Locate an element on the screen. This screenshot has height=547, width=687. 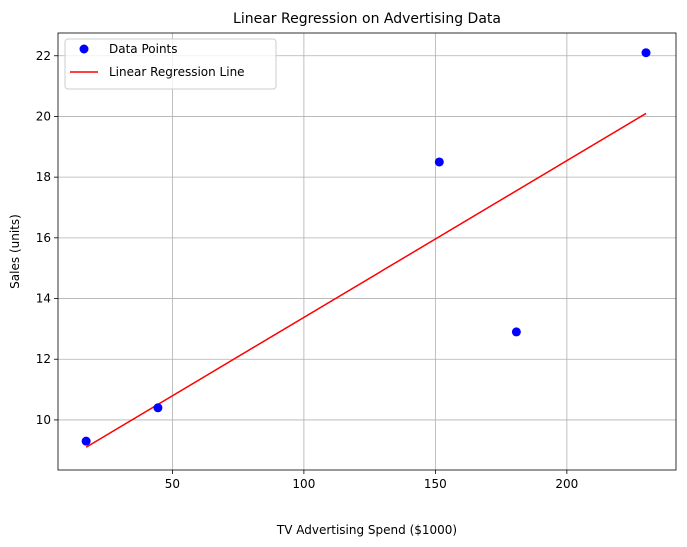
legend-box is located at coordinates (170, 64).